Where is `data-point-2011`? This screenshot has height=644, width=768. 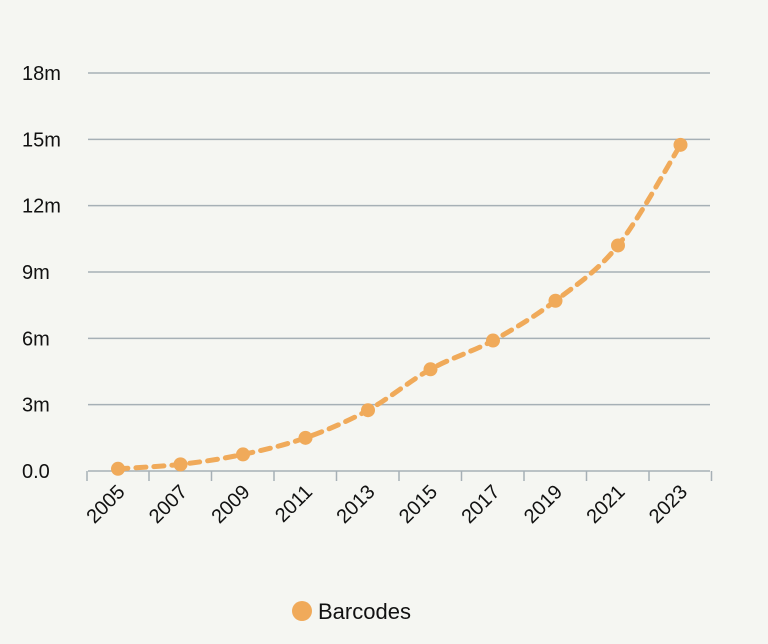
data-point-2011 is located at coordinates (305, 437).